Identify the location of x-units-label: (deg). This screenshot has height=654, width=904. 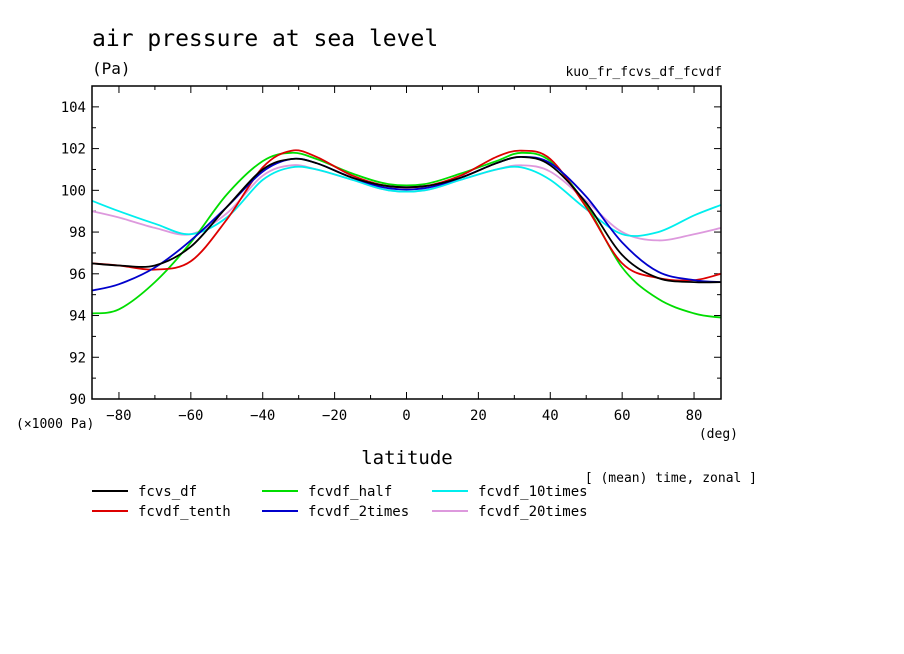
(718, 434).